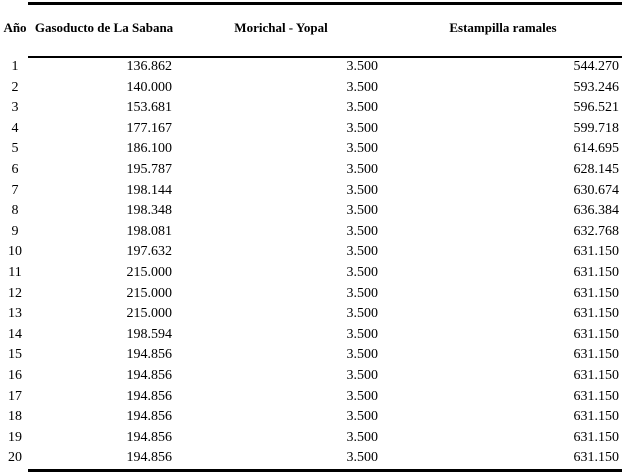  What do you see at coordinates (15, 375) in the screenshot?
I see `year-cell: 16` at bounding box center [15, 375].